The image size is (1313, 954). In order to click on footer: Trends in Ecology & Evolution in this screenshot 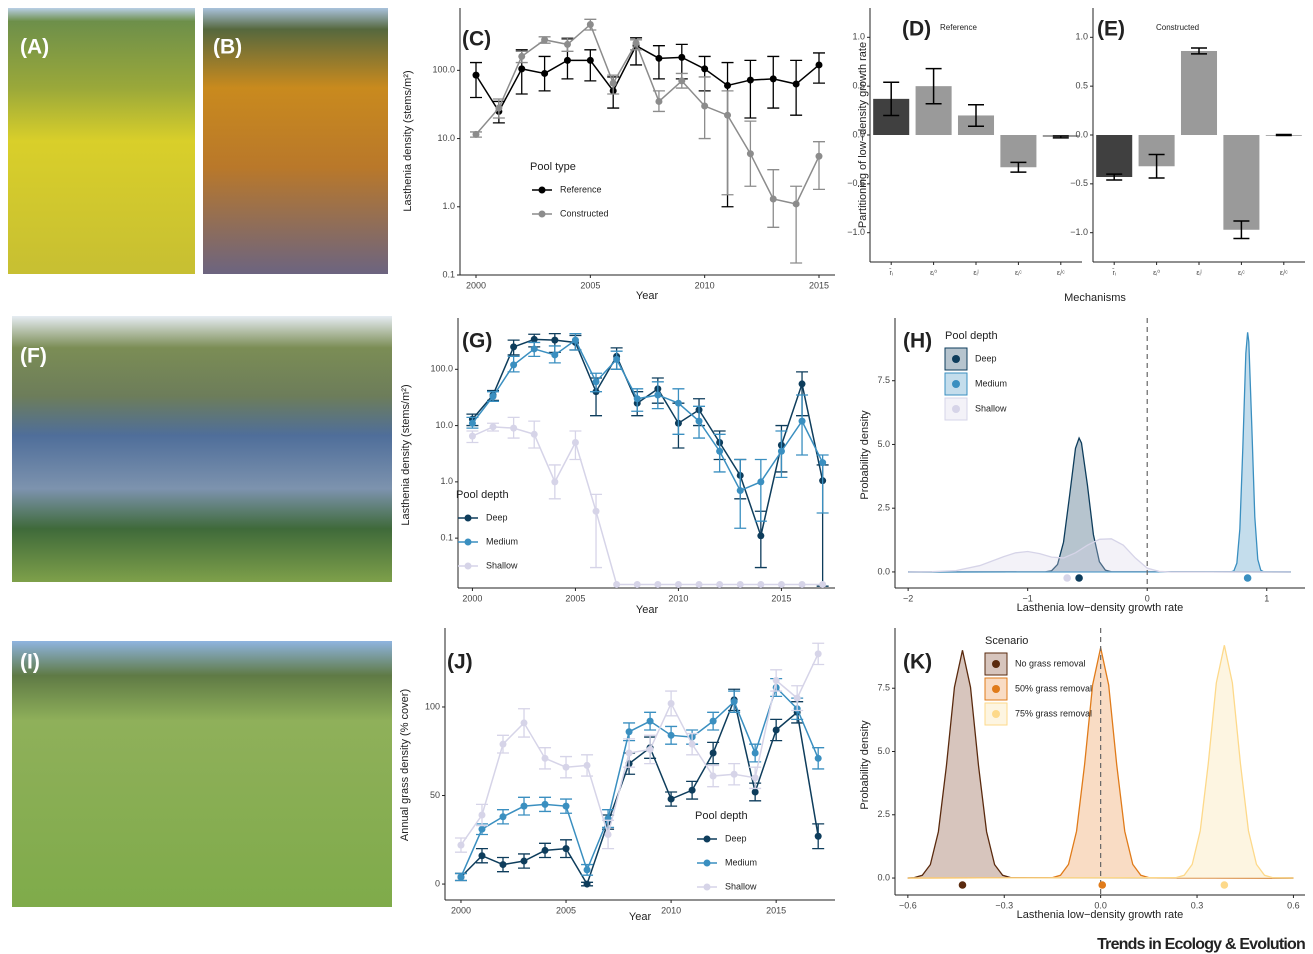, I will do `click(1201, 944)`.